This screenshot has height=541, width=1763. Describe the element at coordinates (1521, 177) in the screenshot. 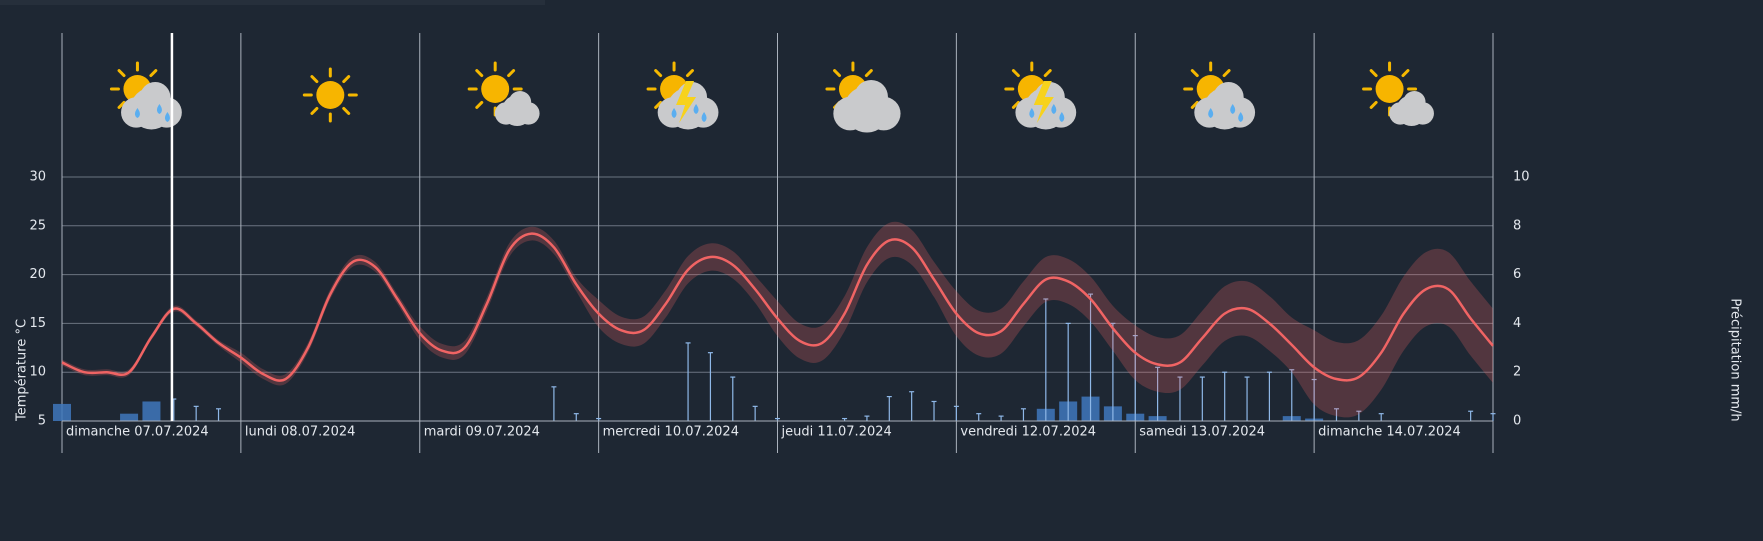

I see `y2-tick-label: 10` at that location.